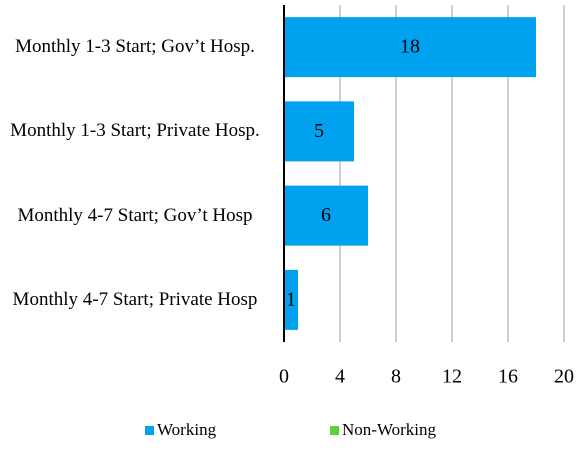 The height and width of the screenshot is (468, 578). Describe the element at coordinates (187, 429) in the screenshot. I see `legend-label: Working` at that location.